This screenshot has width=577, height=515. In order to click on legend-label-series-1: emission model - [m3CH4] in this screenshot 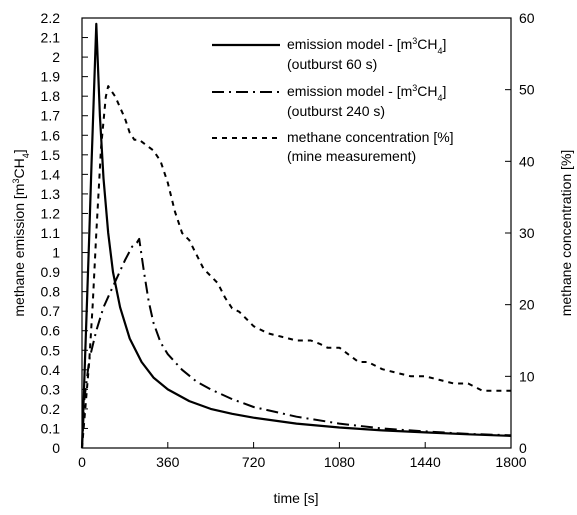, I will do `click(366, 46)`.